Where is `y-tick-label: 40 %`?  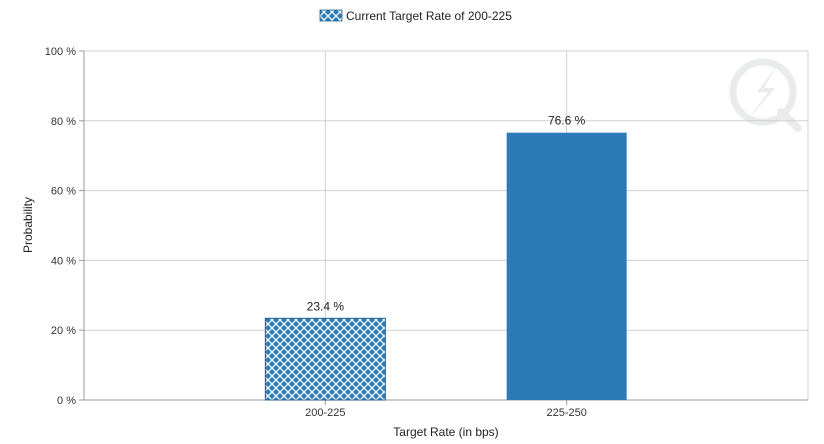 y-tick-label: 40 % is located at coordinates (63, 261).